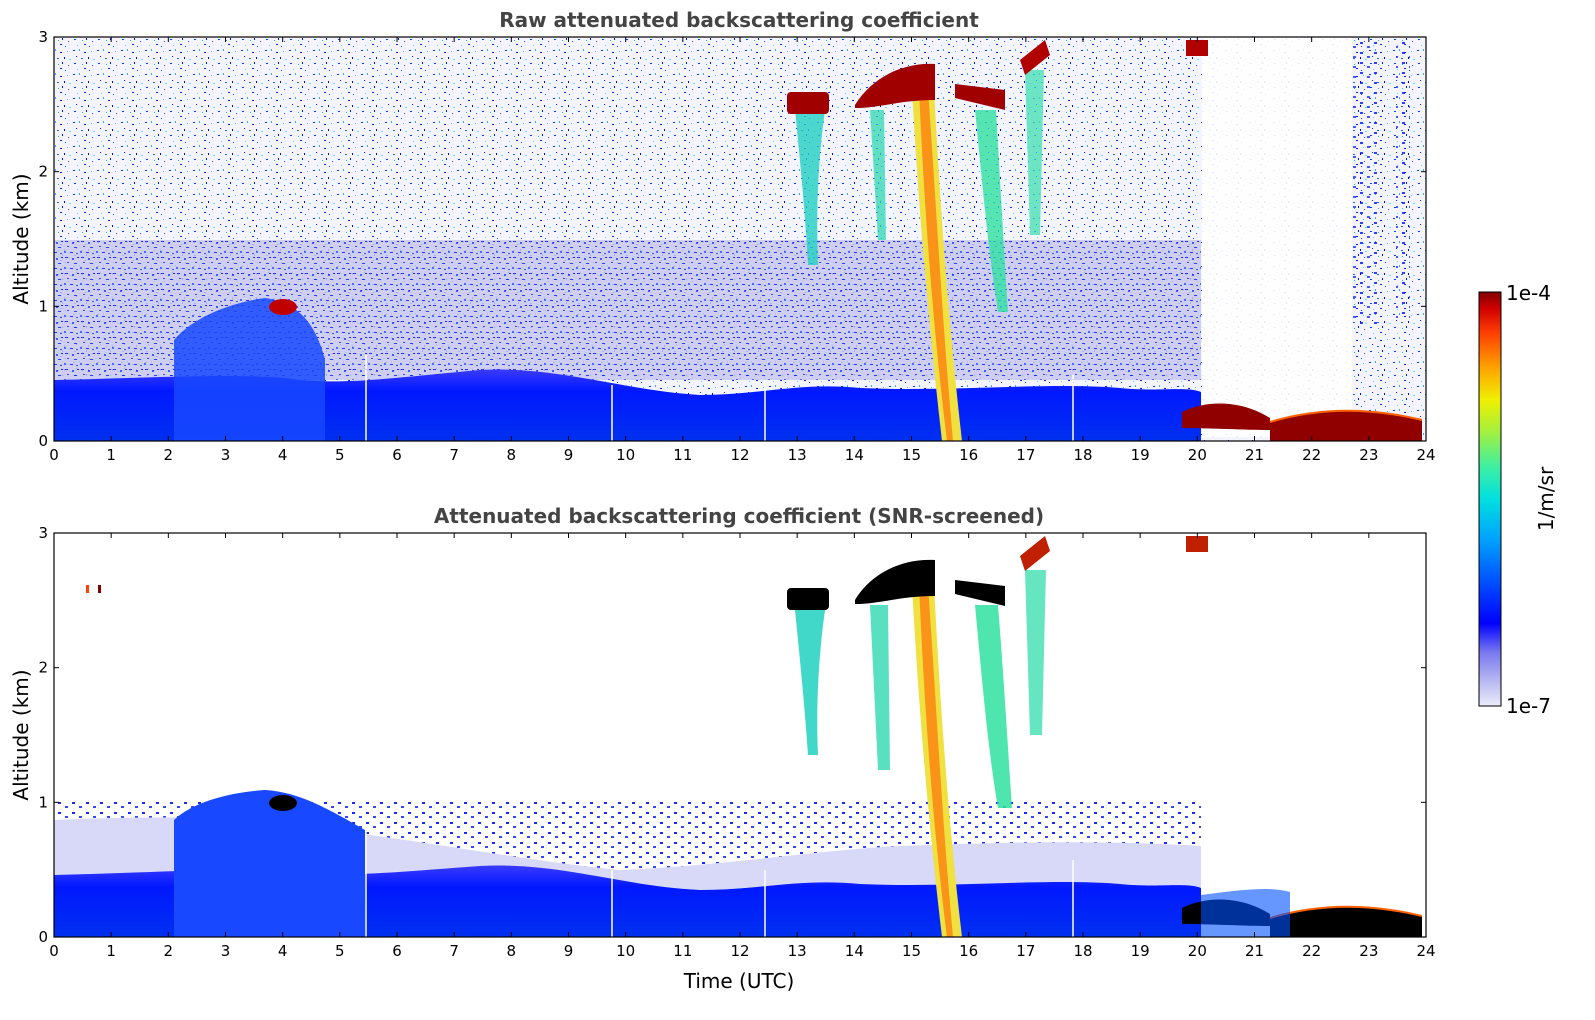  What do you see at coordinates (1197, 951) in the screenshot?
I see `panel2-x-tick-label: 20` at bounding box center [1197, 951].